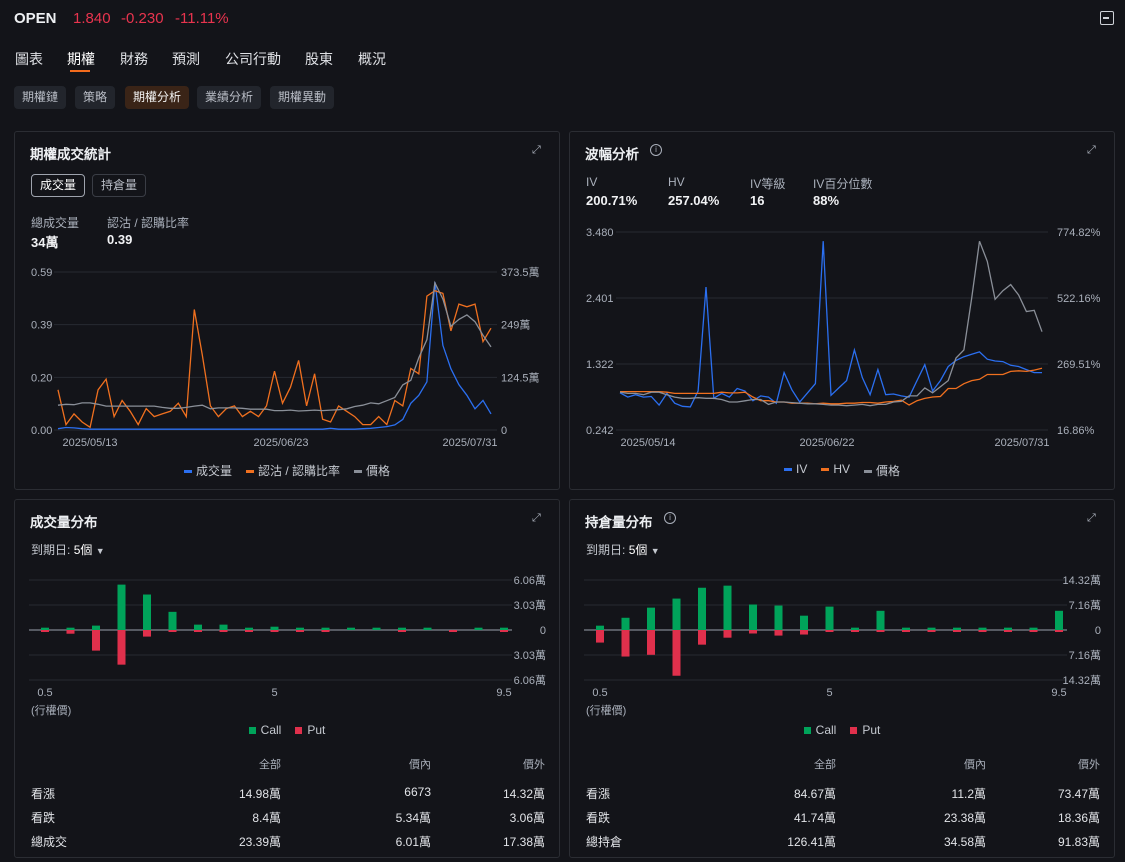  What do you see at coordinates (302, 97) in the screenshot?
I see `subtab-unusual-options: 期權異動` at bounding box center [302, 97].